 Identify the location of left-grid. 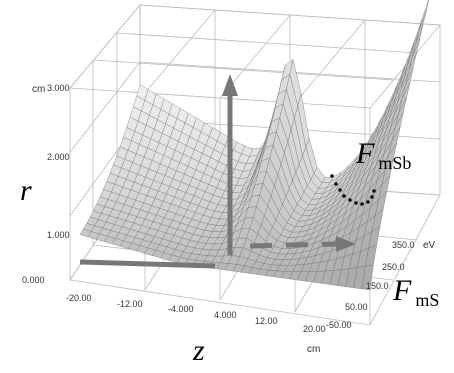
(105, 107).